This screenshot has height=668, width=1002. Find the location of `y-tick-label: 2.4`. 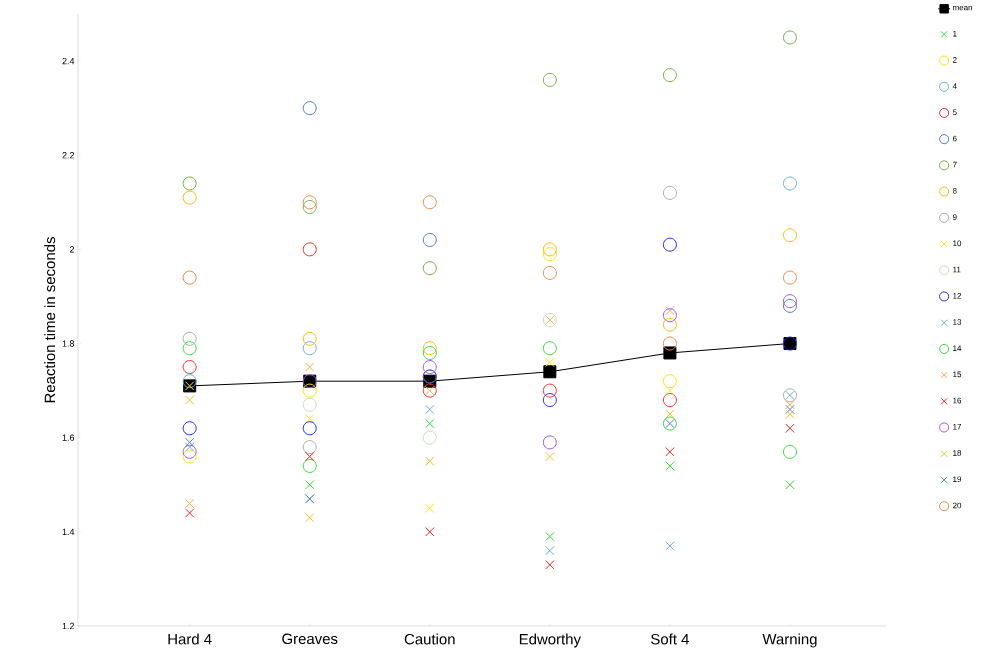

y-tick-label: 2.4 is located at coordinates (68, 61).